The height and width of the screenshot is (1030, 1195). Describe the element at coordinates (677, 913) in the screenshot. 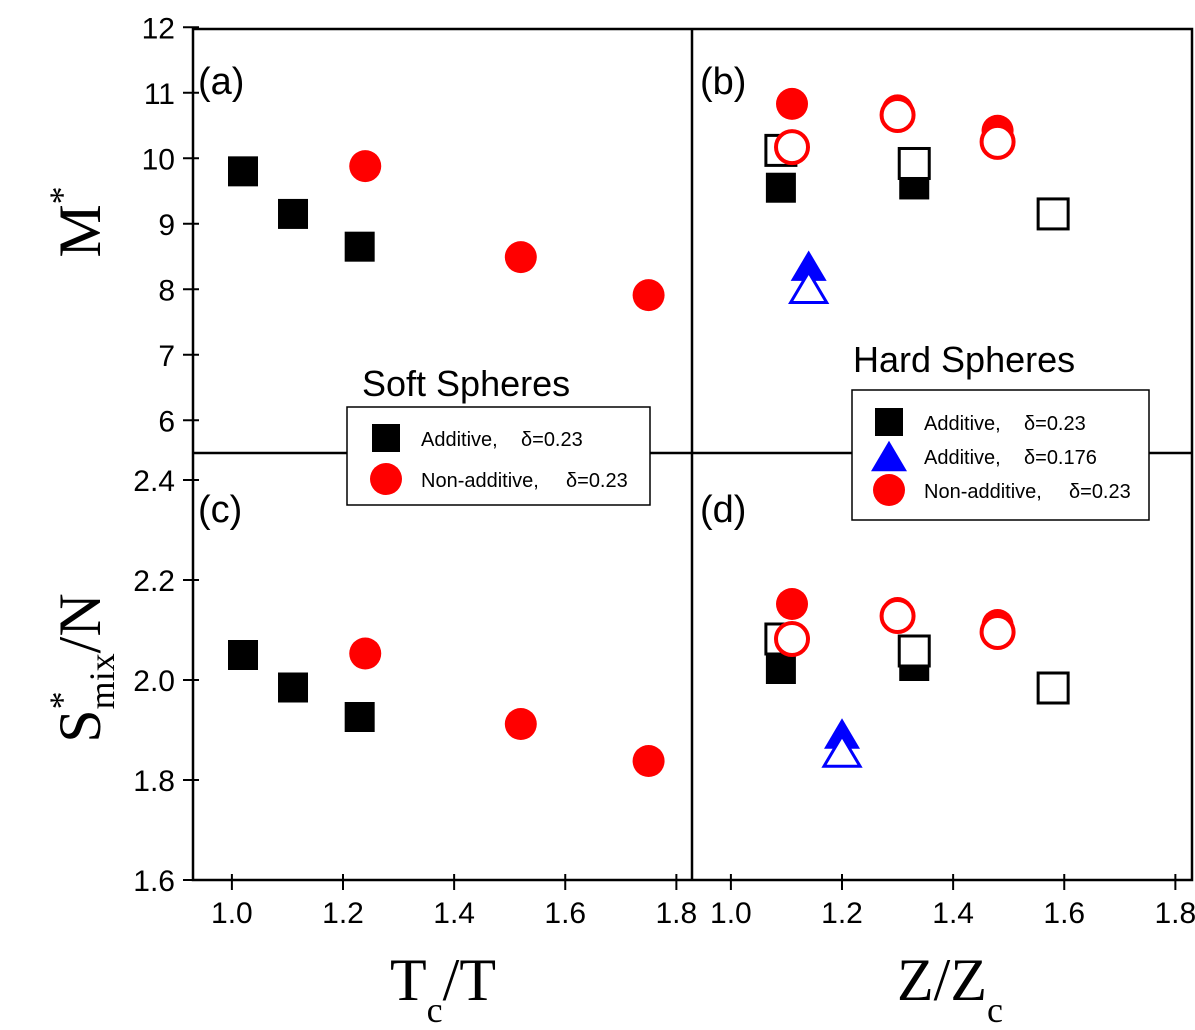

I see `x-tick-label-left: 1.8` at that location.